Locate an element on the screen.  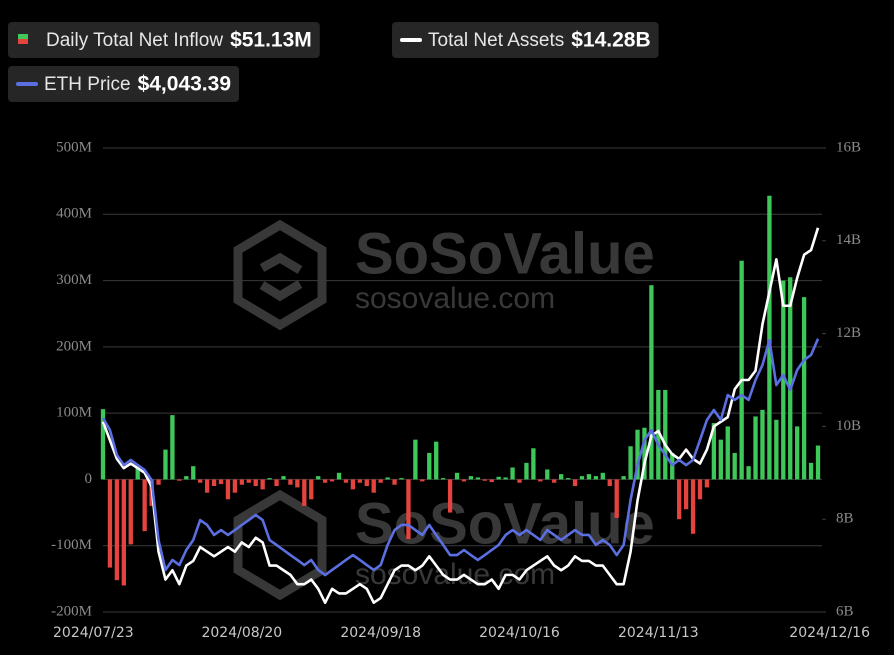
watermark-brand: SoSoValue is located at coordinates (505, 253).